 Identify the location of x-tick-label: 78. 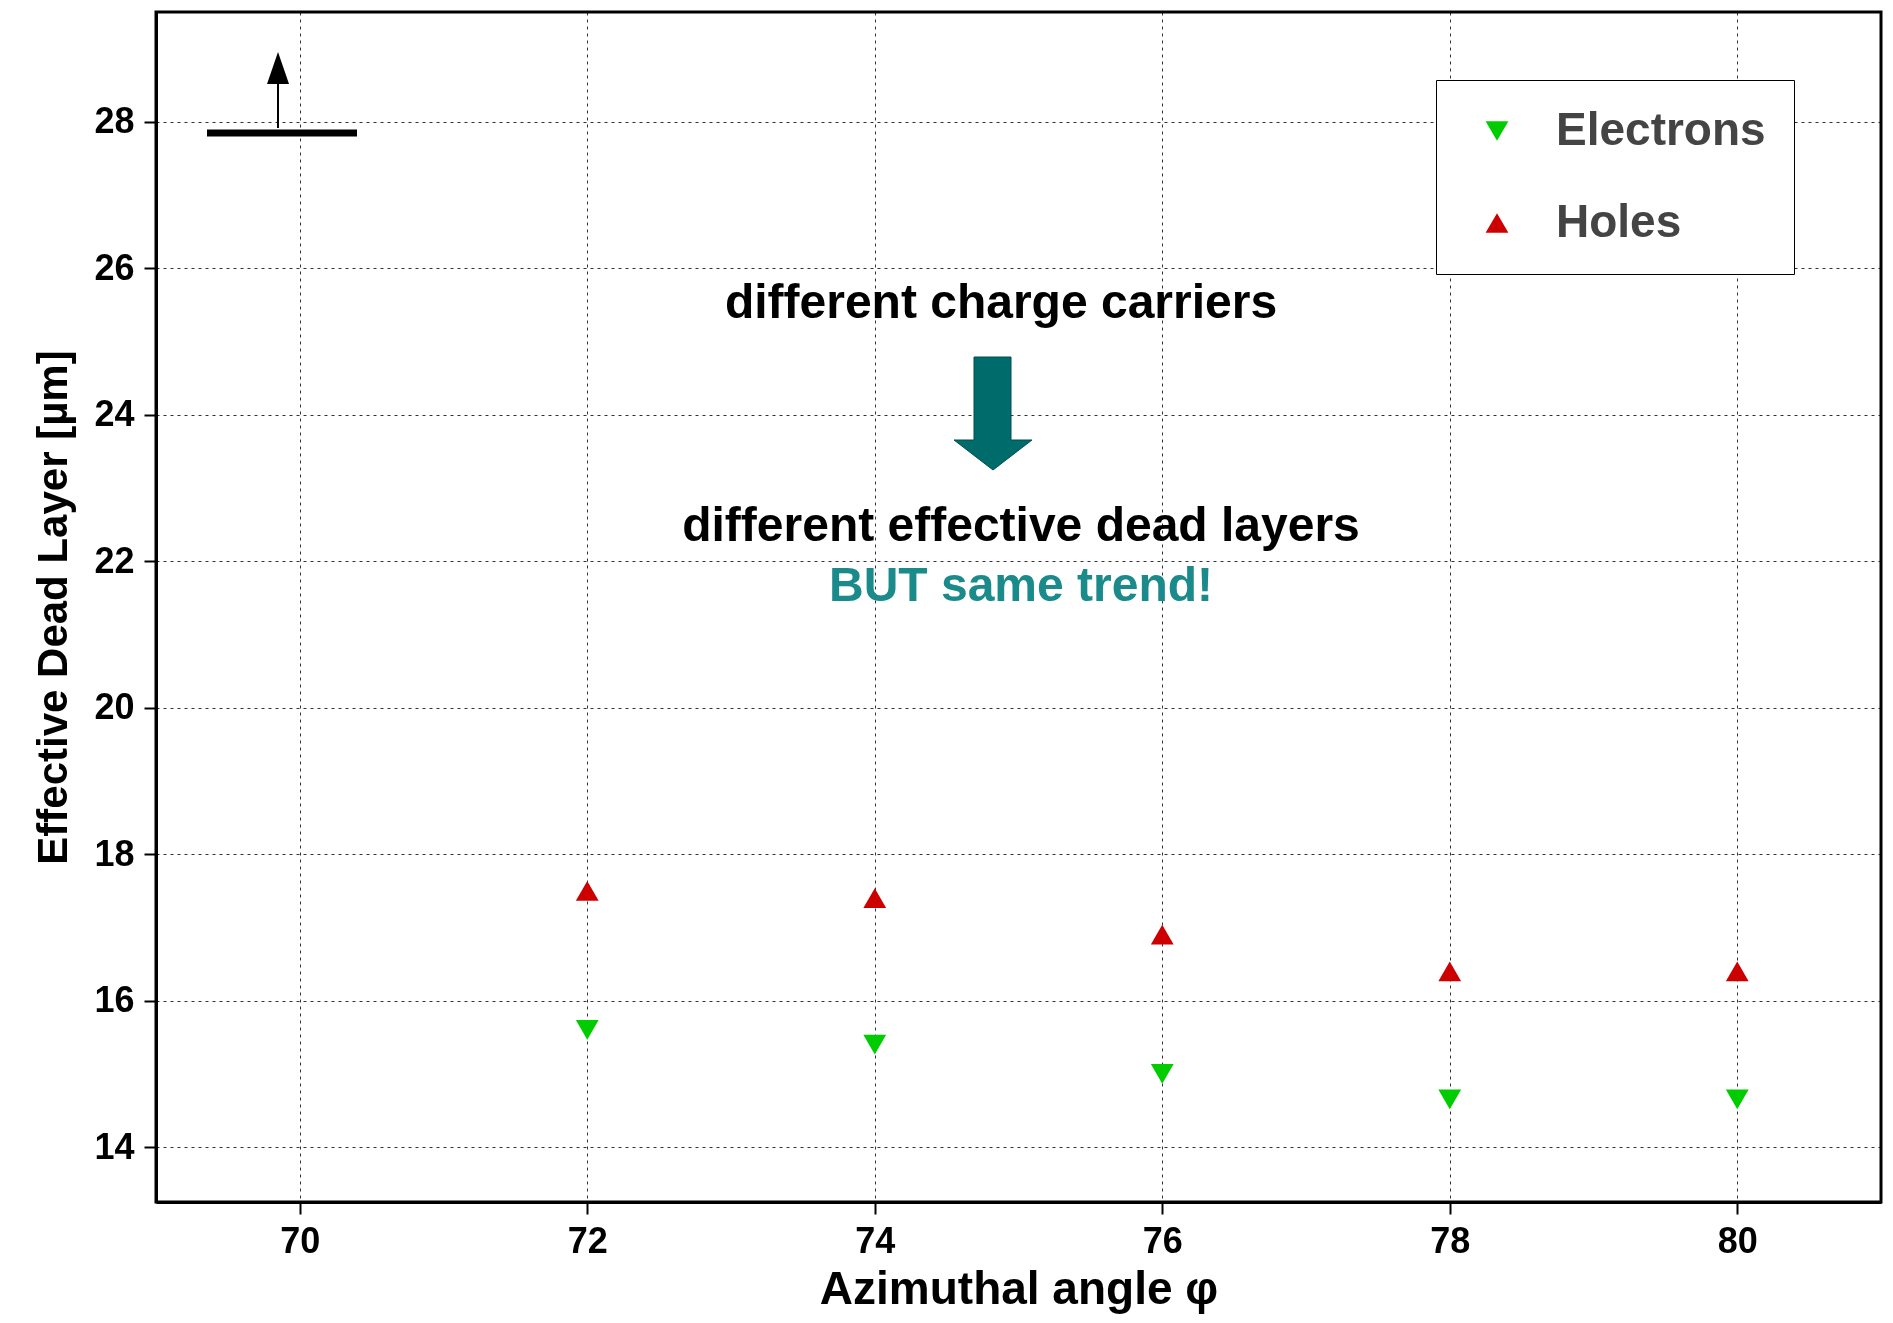
(1450, 1240).